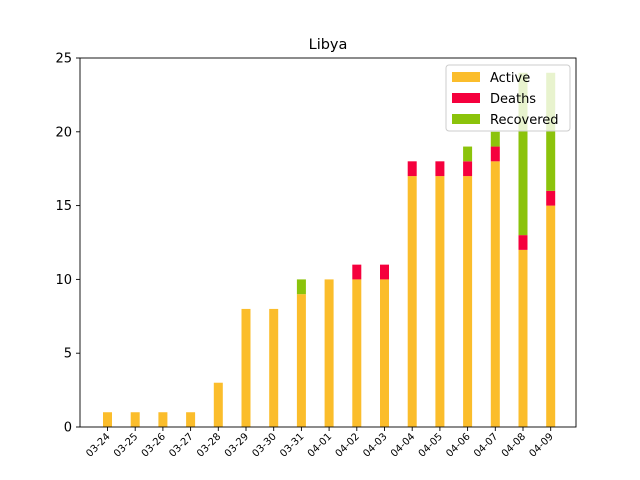  I want to click on x-tick-label-04-02: 04-02, so click(348, 445).